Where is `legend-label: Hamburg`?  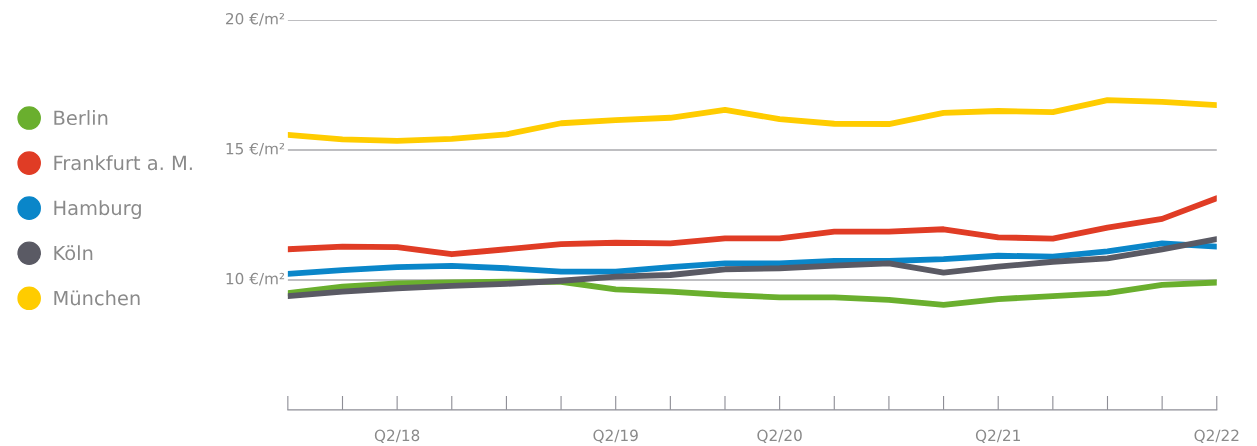 legend-label: Hamburg is located at coordinates (97, 210).